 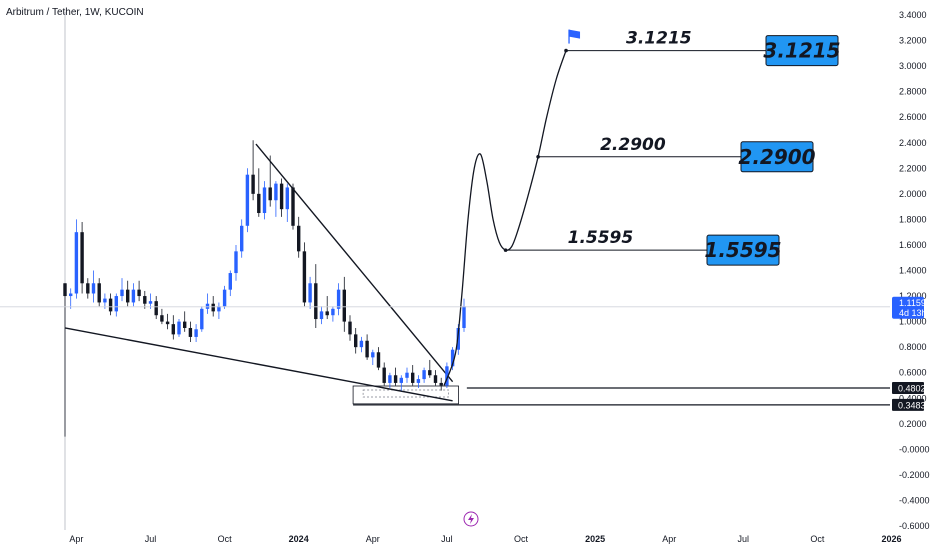 I want to click on resistance-trendline, so click(x=354, y=263).